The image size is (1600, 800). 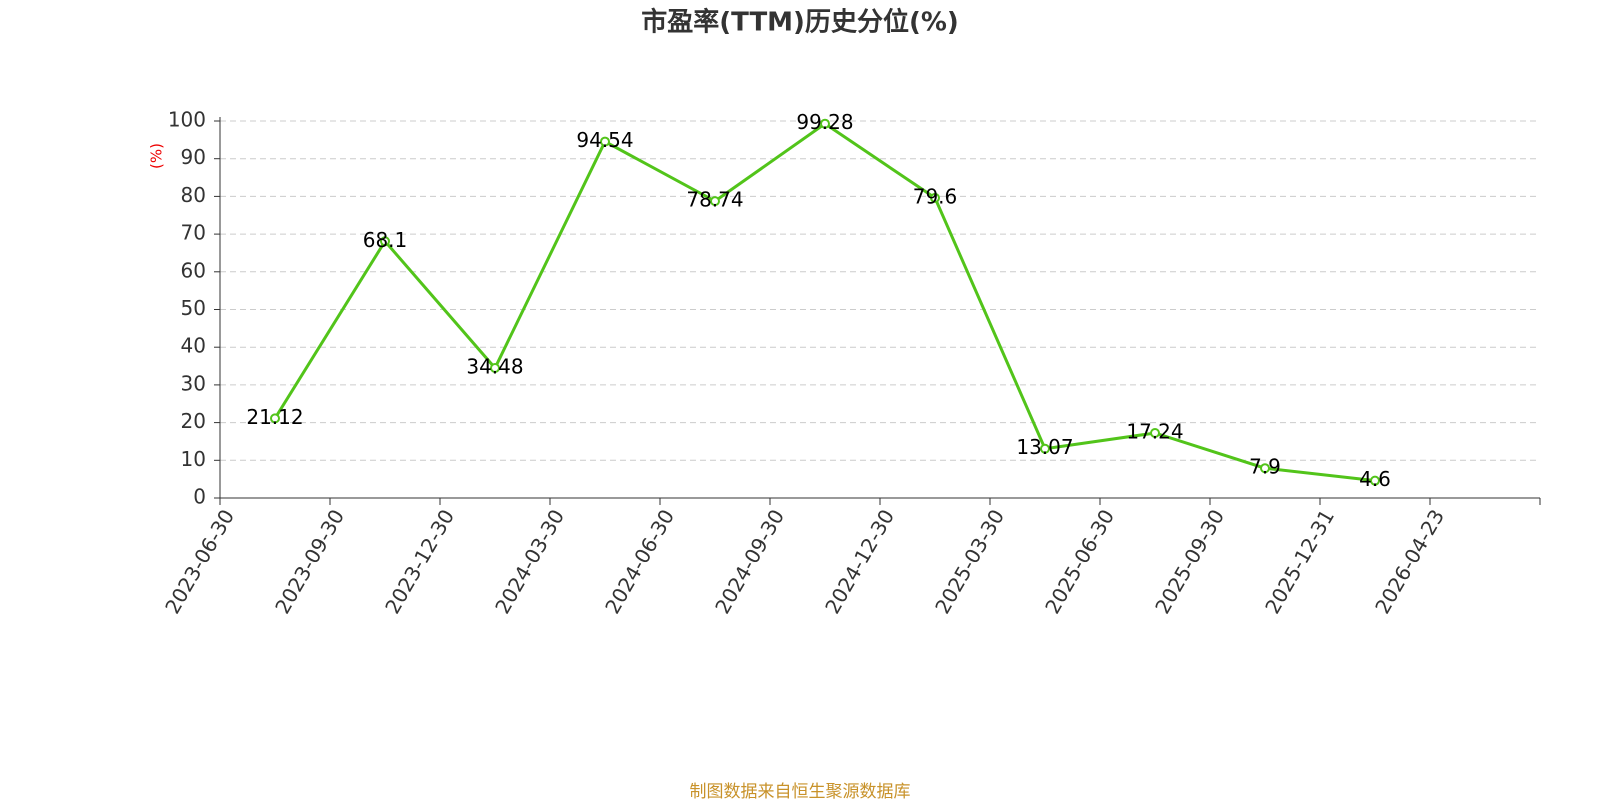 I want to click on value-label: 78.74, so click(x=714, y=200).